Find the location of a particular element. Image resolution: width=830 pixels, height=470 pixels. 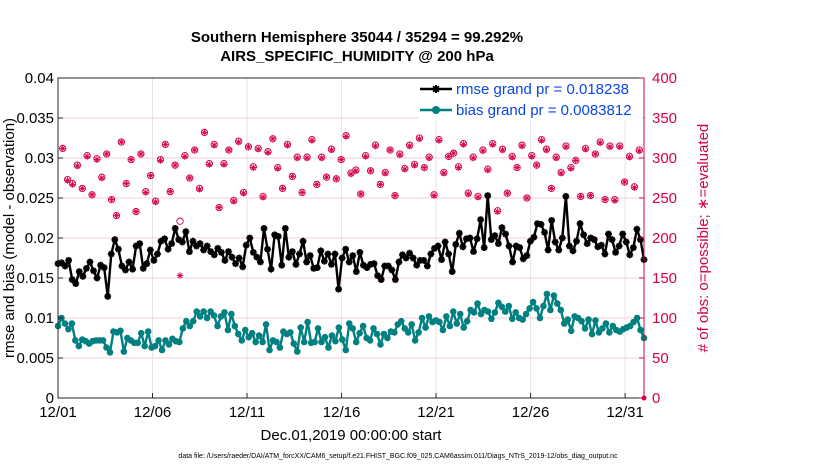

y-tick-label: 0.025 is located at coordinates (35, 198).